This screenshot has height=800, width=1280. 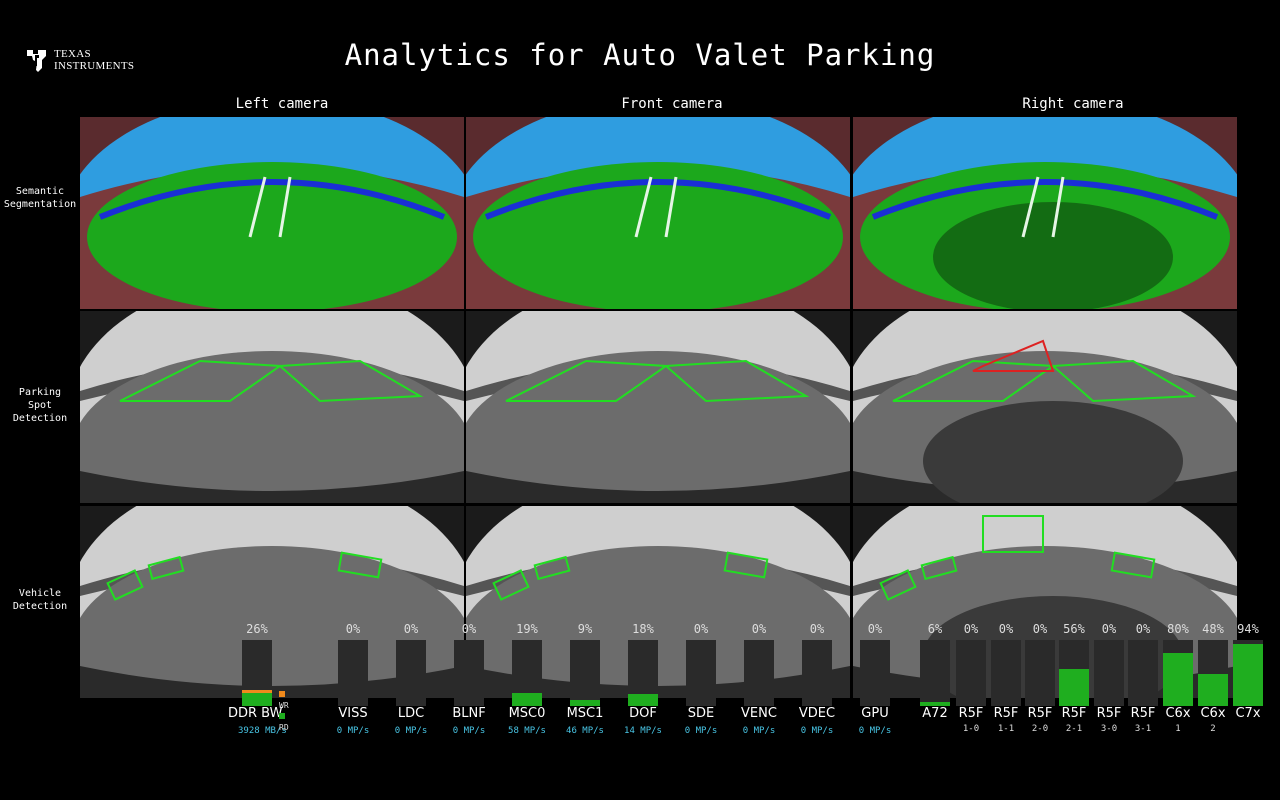 I want to click on metric-name: C7x, so click(x=1248, y=713).